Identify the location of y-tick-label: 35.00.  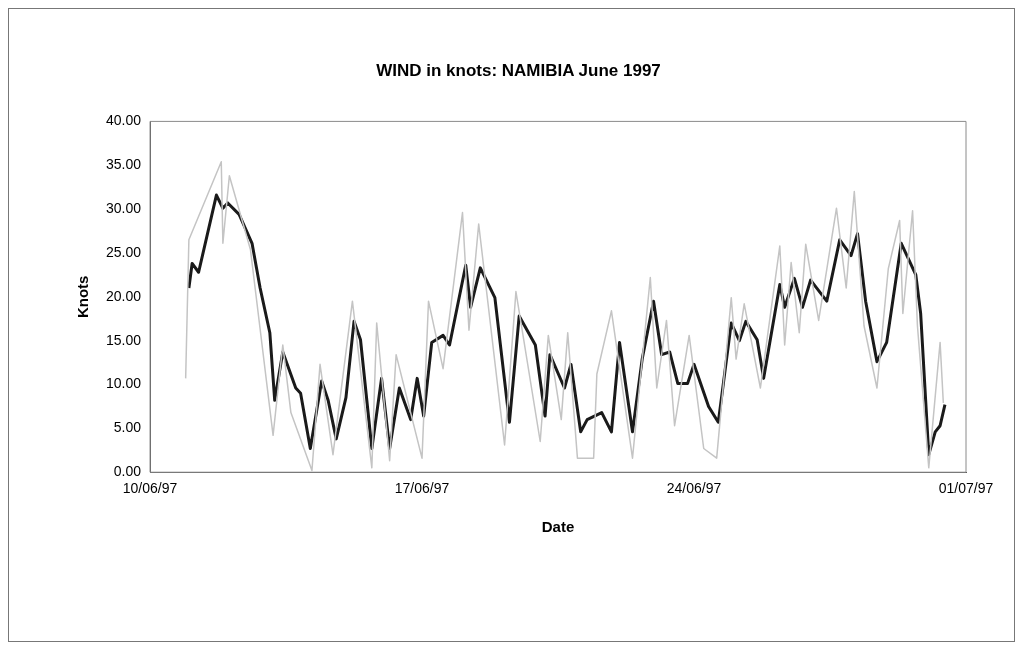
(123, 164).